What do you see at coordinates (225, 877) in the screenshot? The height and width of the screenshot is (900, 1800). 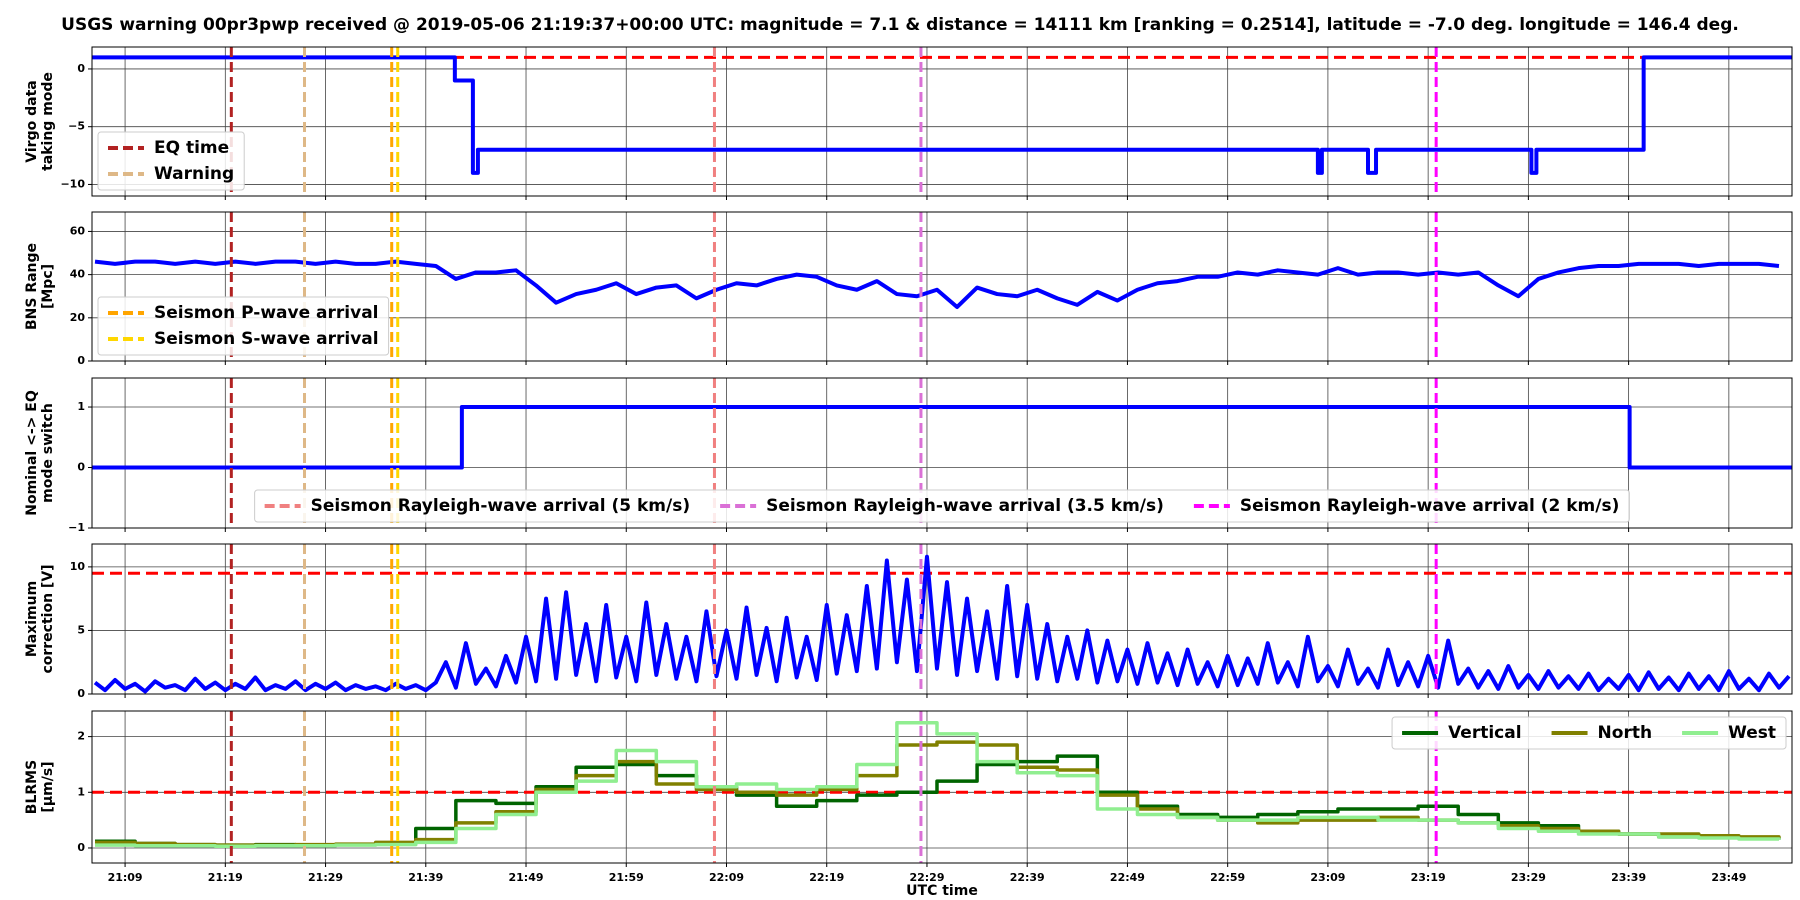 I see `x-tick-label: 21:19` at bounding box center [225, 877].